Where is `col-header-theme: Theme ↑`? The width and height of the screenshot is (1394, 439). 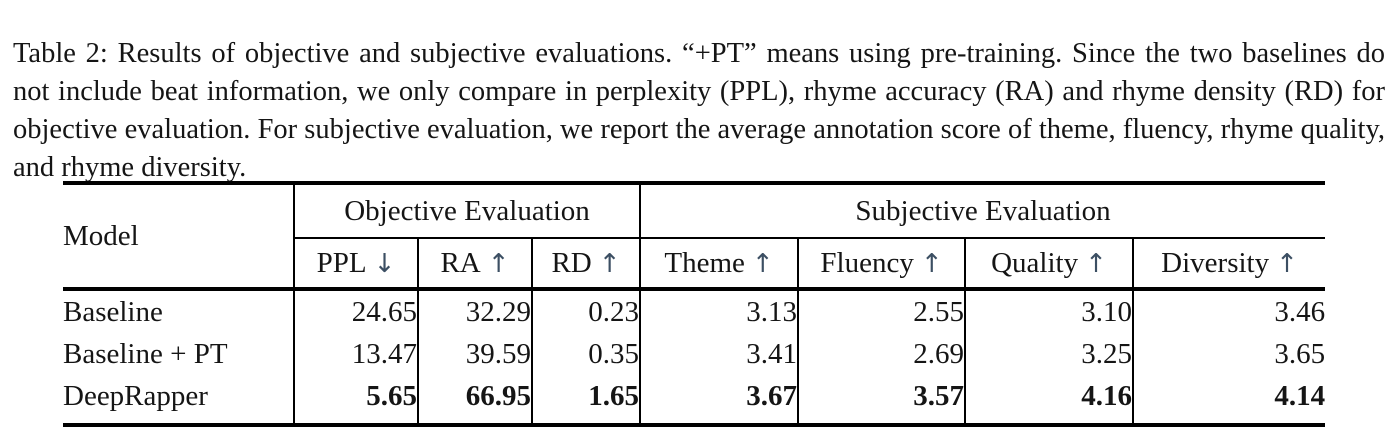 col-header-theme: Theme ↑ is located at coordinates (720, 264).